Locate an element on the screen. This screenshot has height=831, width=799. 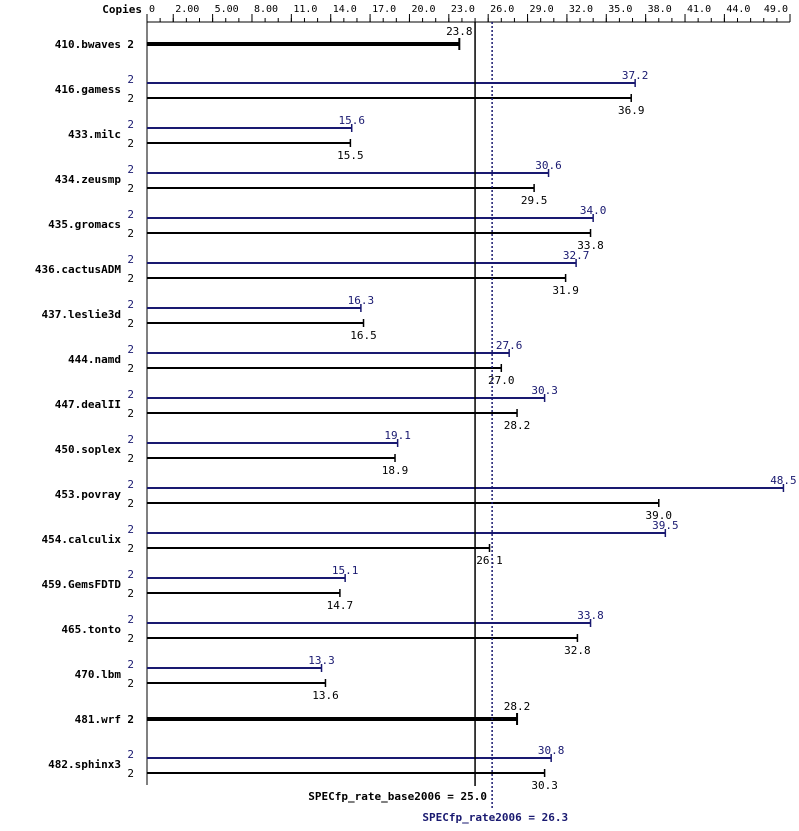
benchmark-label: 482.sphinx3 is located at coordinates (84, 764).